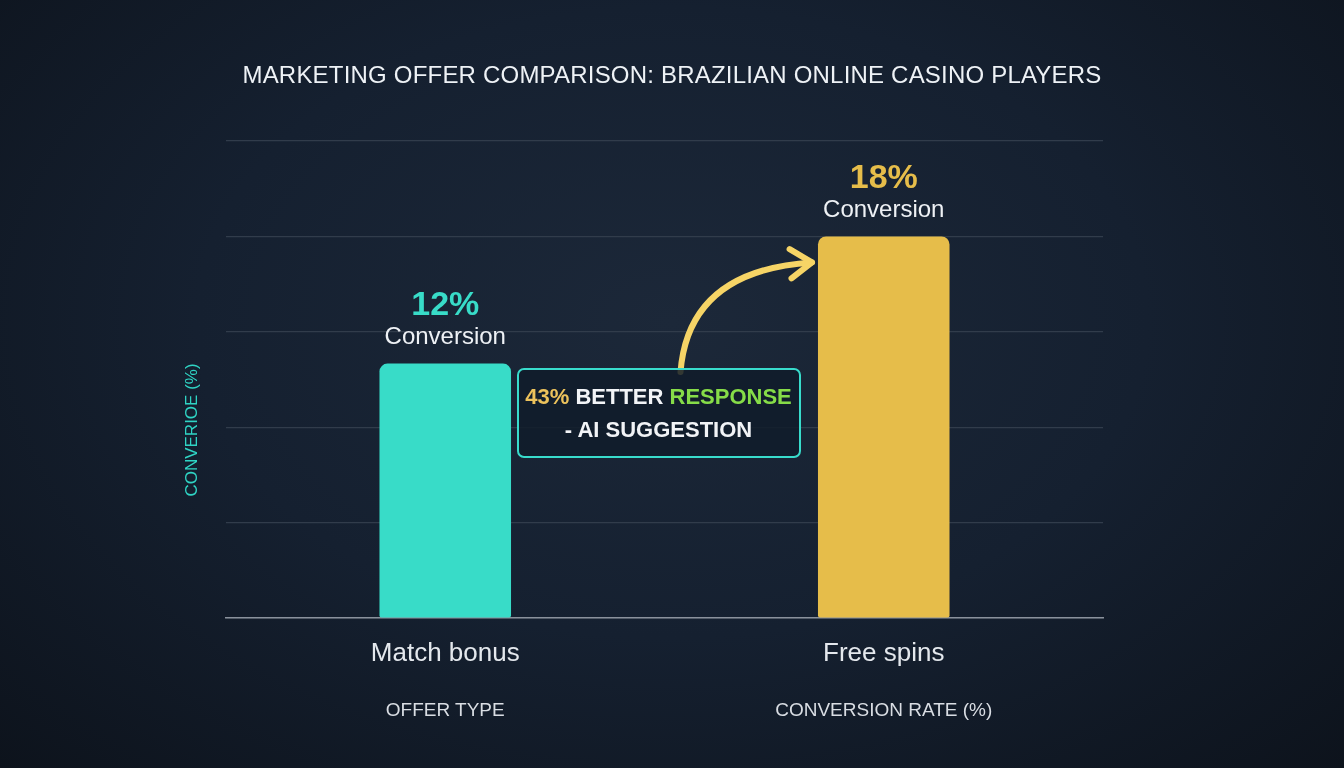 This screenshot has height=768, width=1344. What do you see at coordinates (445, 710) in the screenshot?
I see `x-axis-title: OFFER TYPE` at bounding box center [445, 710].